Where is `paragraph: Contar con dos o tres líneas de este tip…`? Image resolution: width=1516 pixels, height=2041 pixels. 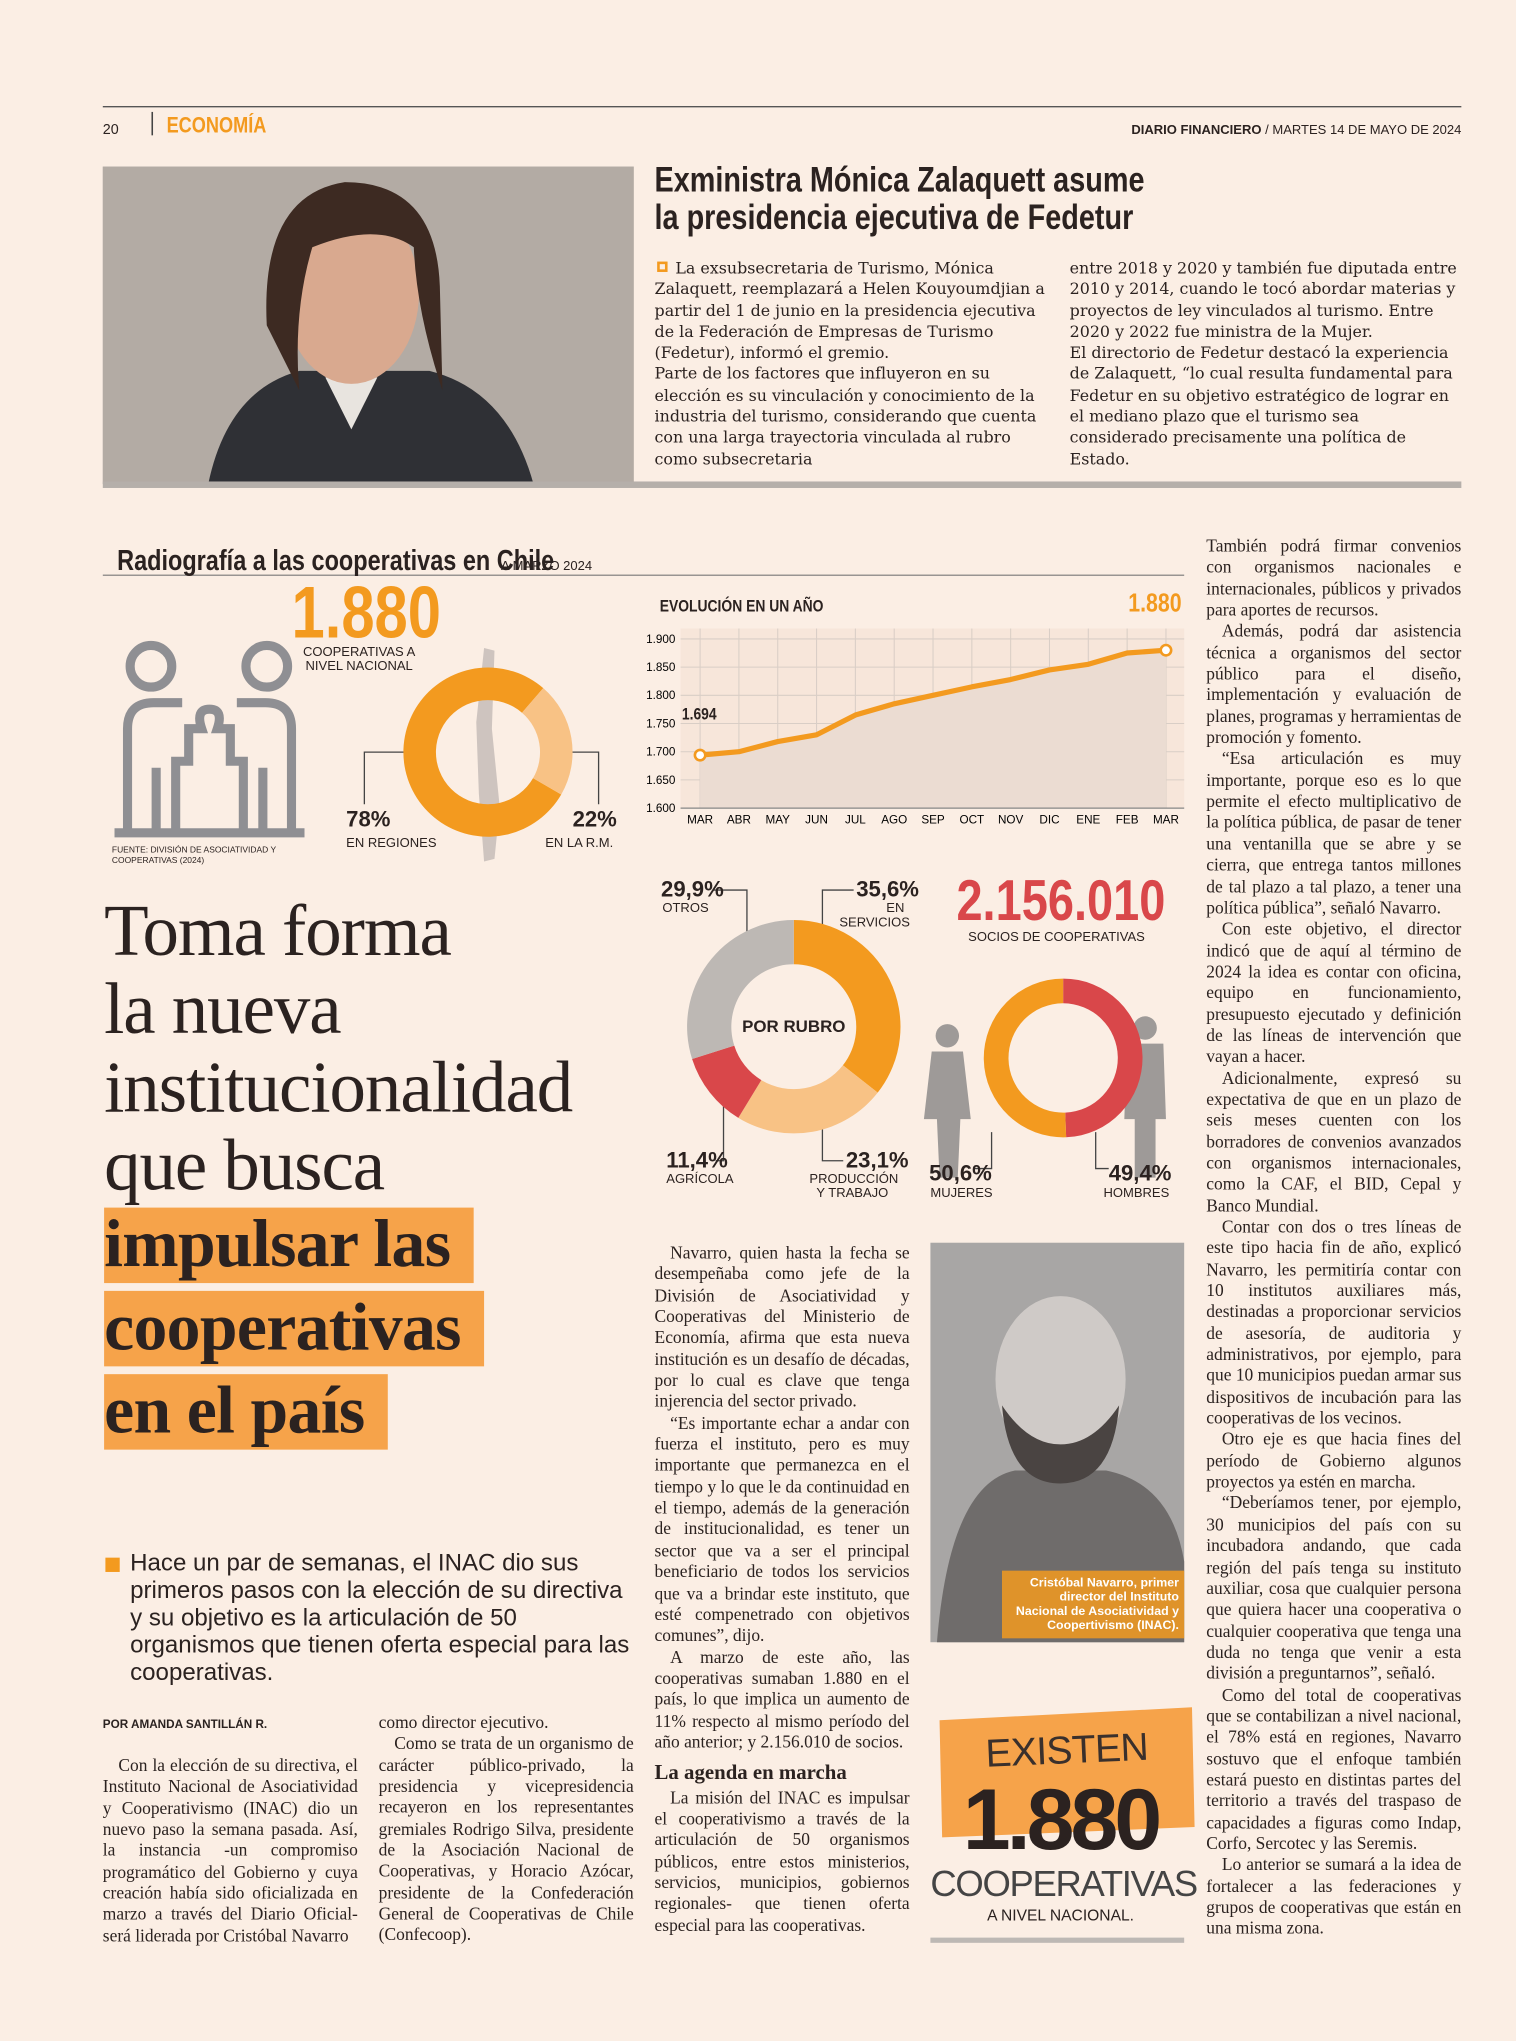 paragraph: Contar con dos o tres líneas de este tip… is located at coordinates (1334, 1322).